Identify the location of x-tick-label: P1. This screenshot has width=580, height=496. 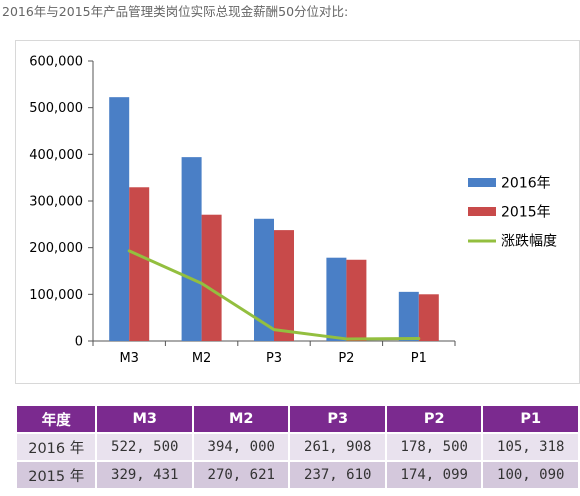
(419, 358).